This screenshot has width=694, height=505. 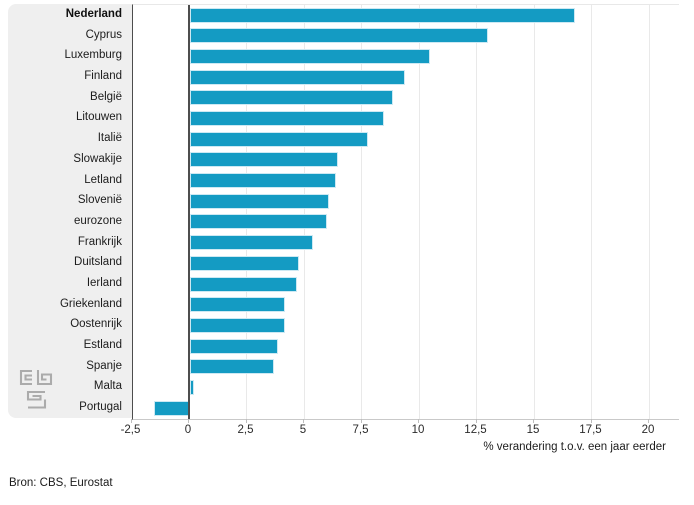 I want to click on country-label: Spanje, so click(x=104, y=365).